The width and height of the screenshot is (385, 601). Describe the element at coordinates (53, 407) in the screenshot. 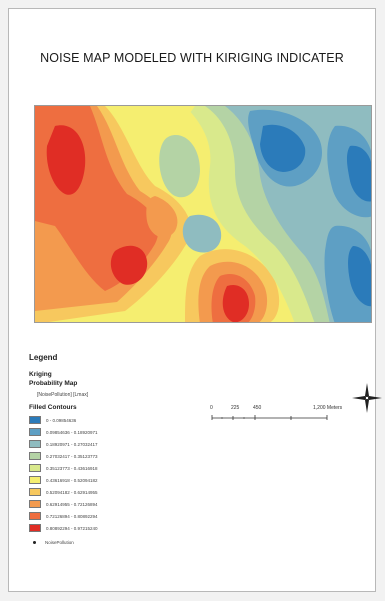

I see `legend-filled-contours: Filled Contours` at that location.